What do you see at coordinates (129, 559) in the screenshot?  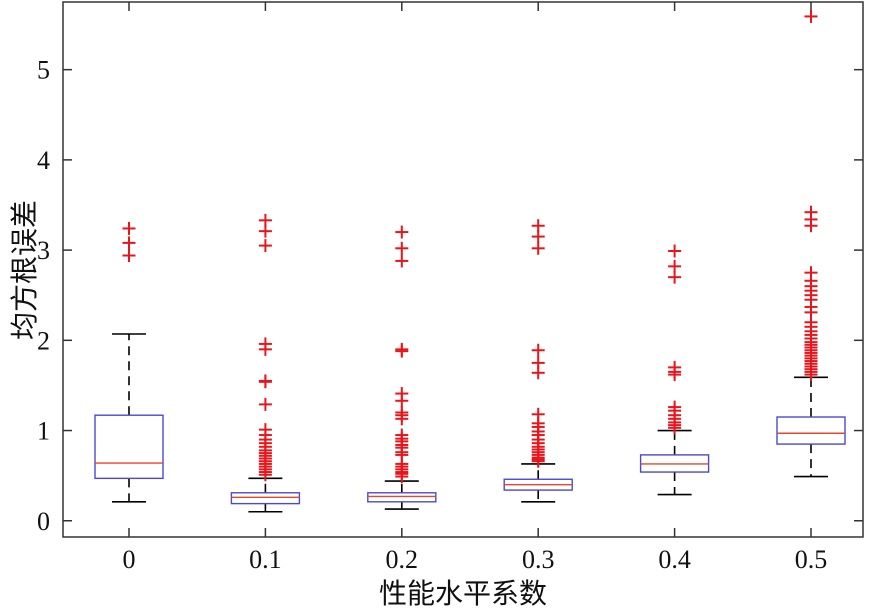 I see `x-tick-label: 0` at bounding box center [129, 559].